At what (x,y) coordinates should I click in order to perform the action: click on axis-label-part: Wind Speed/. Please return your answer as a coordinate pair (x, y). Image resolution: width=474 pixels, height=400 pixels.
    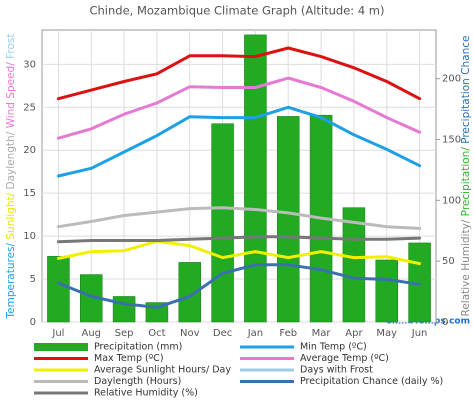
    Looking at the image, I should click on (11, 94).